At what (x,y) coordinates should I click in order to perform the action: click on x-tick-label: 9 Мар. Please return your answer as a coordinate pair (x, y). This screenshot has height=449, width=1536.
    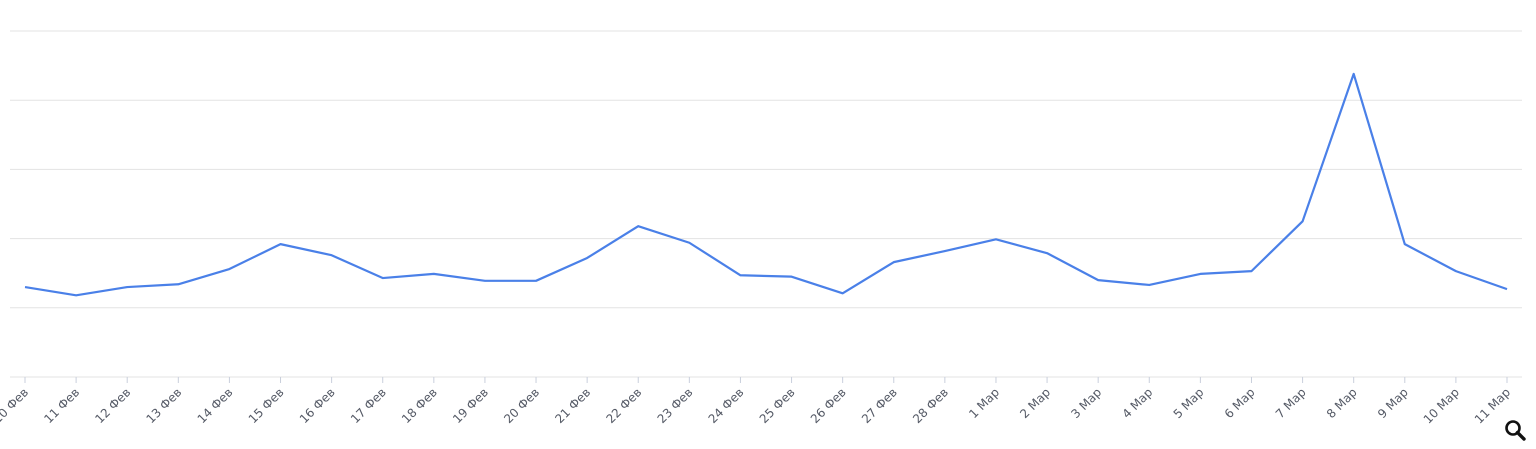
    Looking at the image, I should click on (1393, 403).